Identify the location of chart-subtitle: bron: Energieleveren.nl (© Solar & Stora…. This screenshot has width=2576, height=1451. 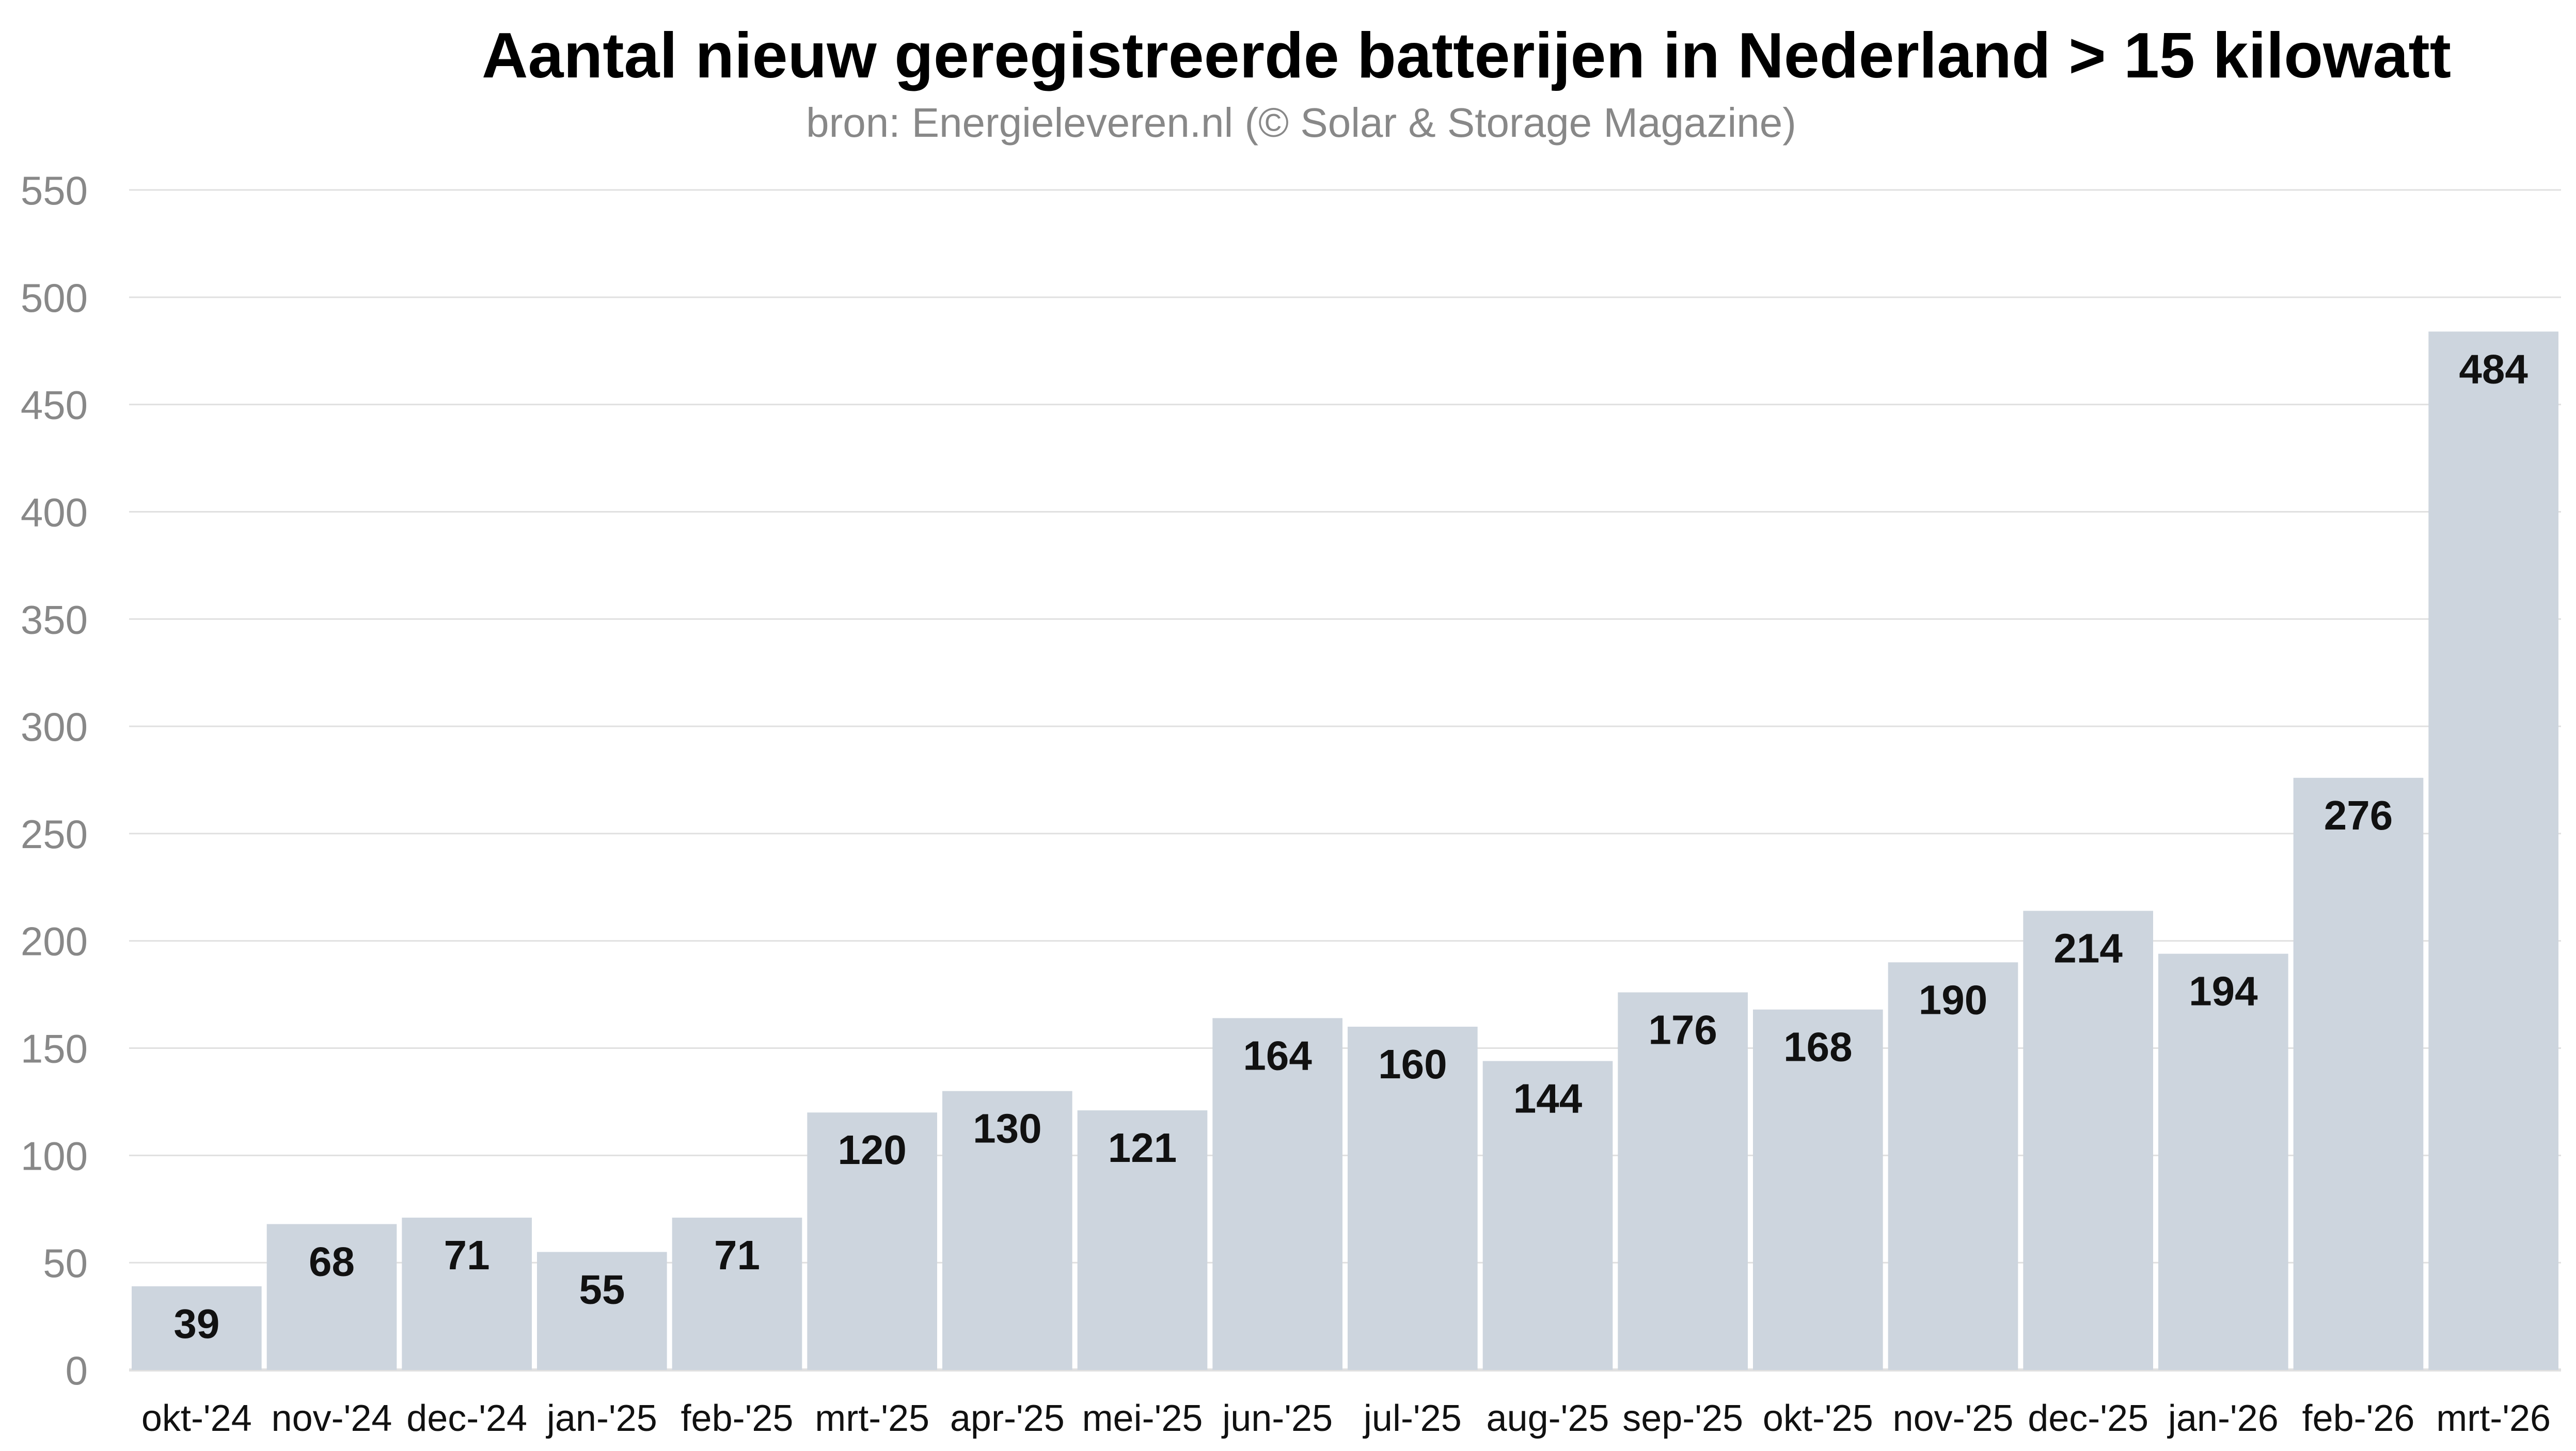
(1301, 123).